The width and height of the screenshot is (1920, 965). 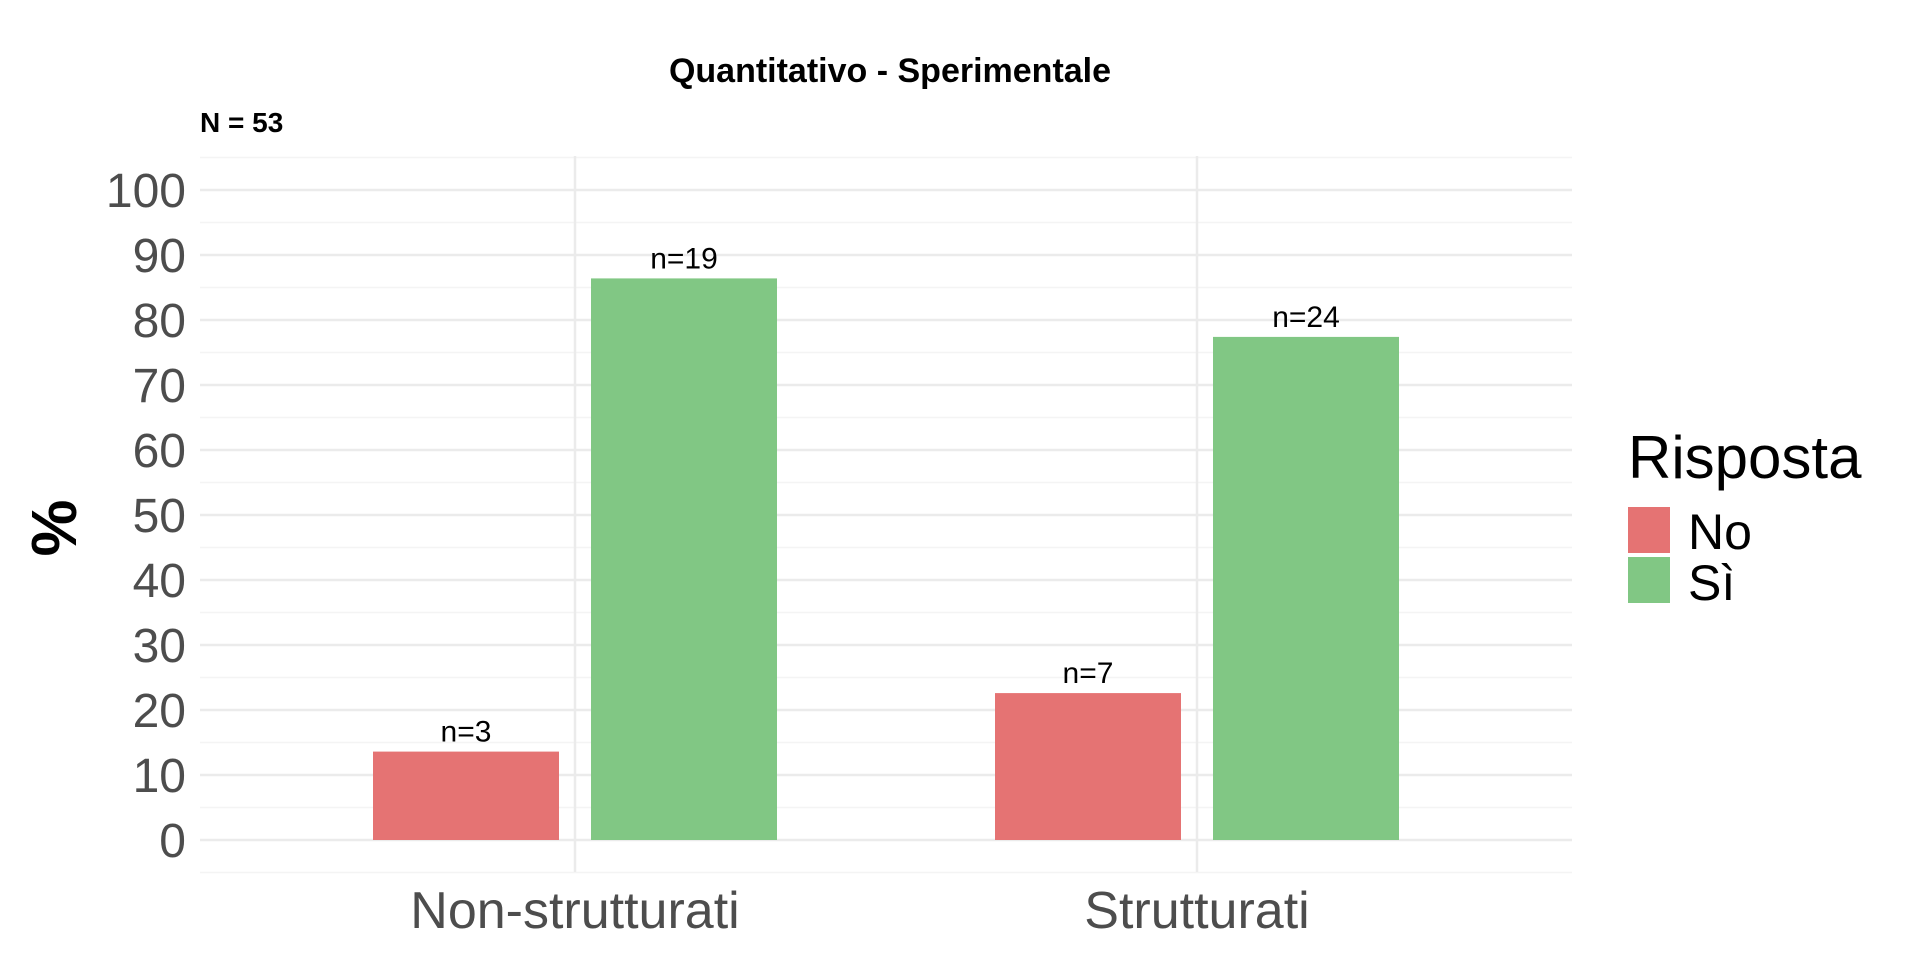 I want to click on data-label: n=7, so click(x=1088, y=673).